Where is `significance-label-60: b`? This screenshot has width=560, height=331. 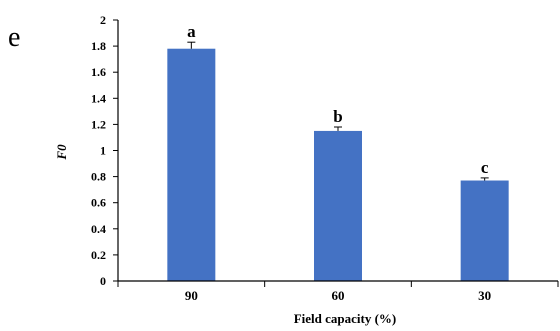
significance-label-60: b is located at coordinates (337, 116).